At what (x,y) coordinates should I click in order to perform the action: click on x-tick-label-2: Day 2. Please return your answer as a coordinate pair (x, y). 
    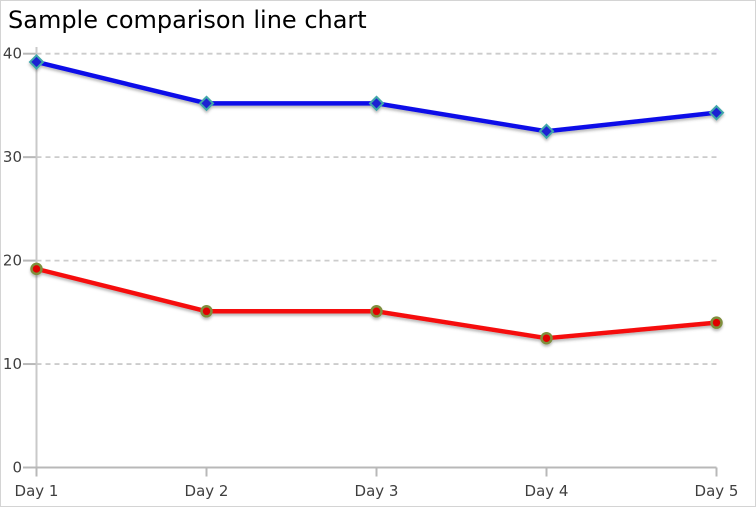
    Looking at the image, I should click on (207, 491).